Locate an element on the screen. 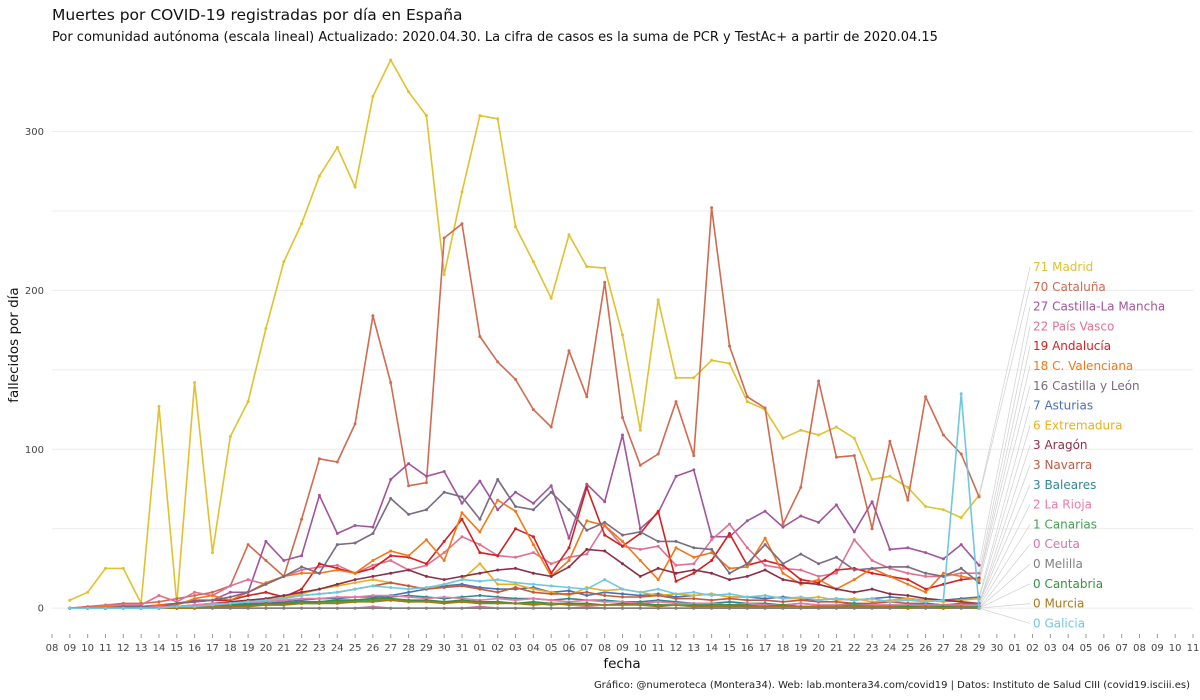 Image resolution: width=1200 pixels, height=700 pixels. x-tick-label: 08 is located at coordinates (604, 648).